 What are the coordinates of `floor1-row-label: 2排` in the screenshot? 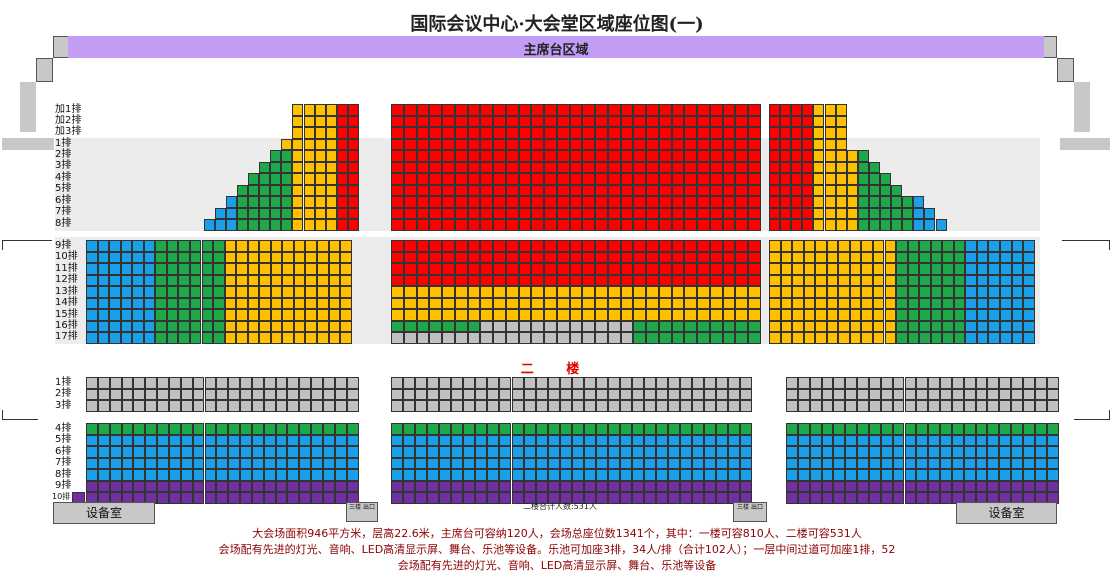 It's located at (63, 154).